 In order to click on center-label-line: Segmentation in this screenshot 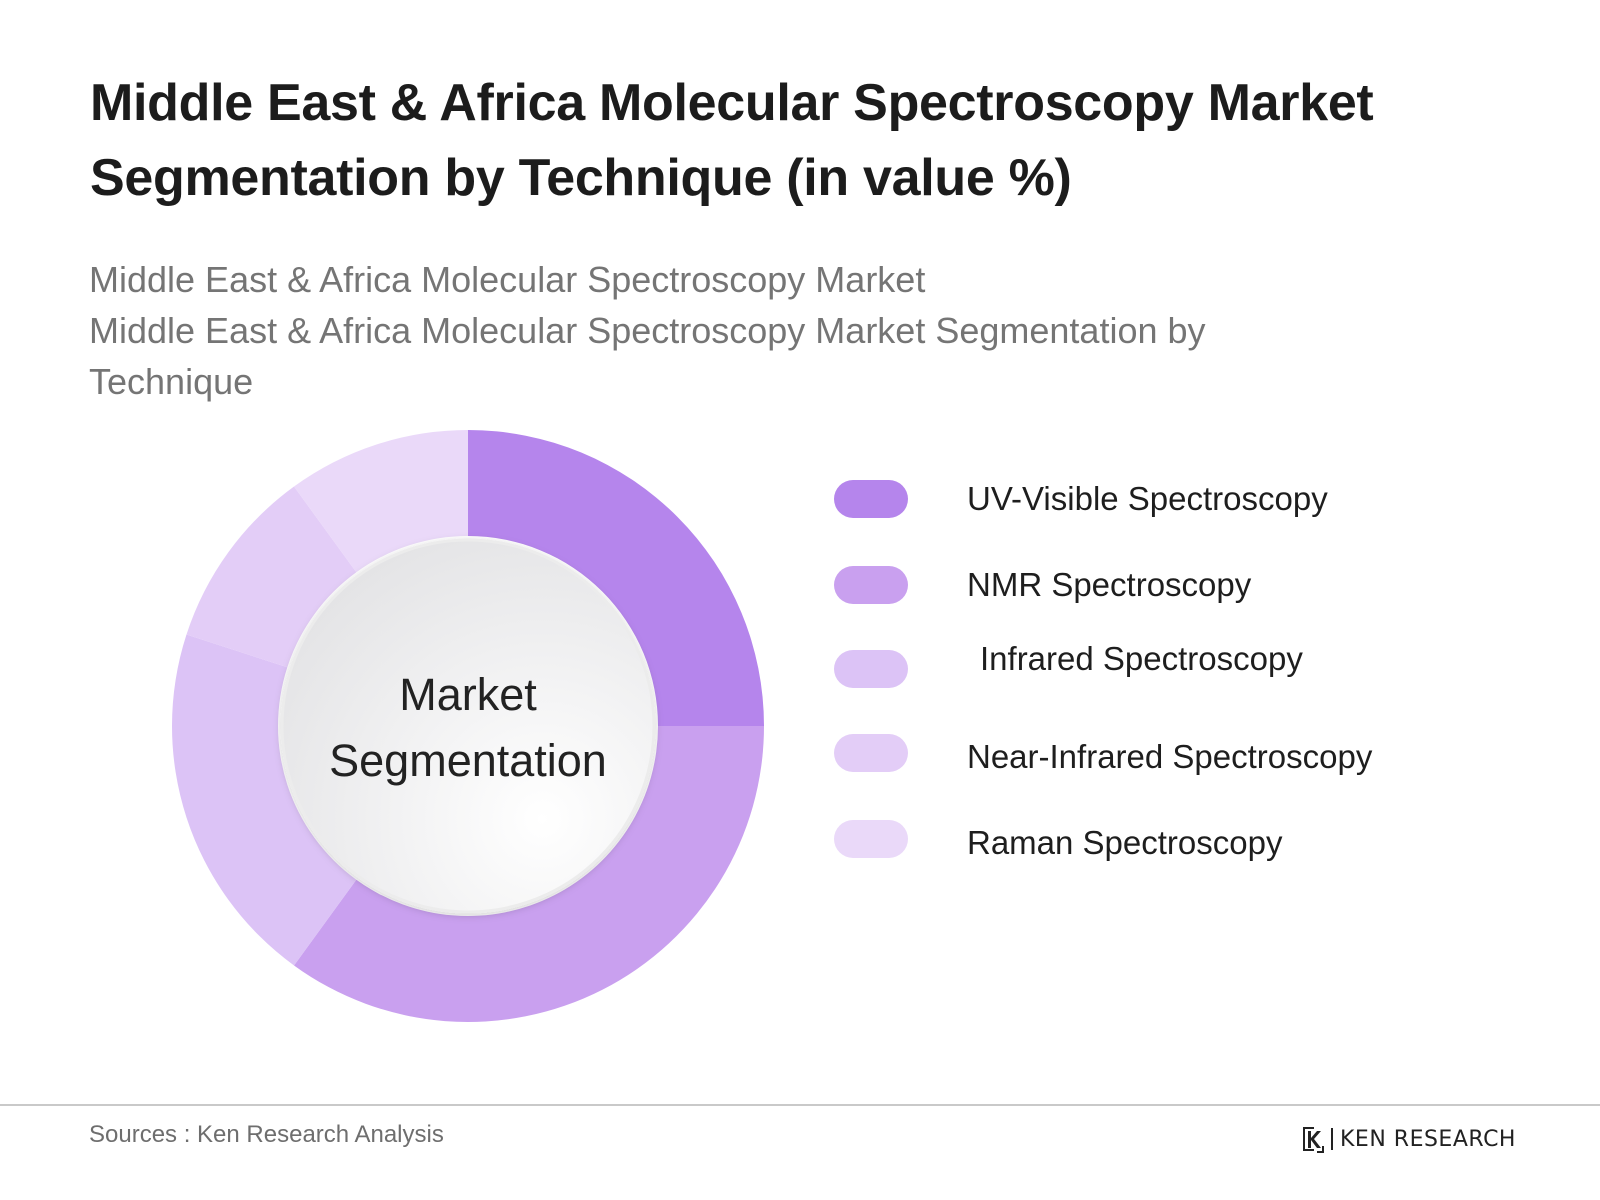, I will do `click(468, 760)`.